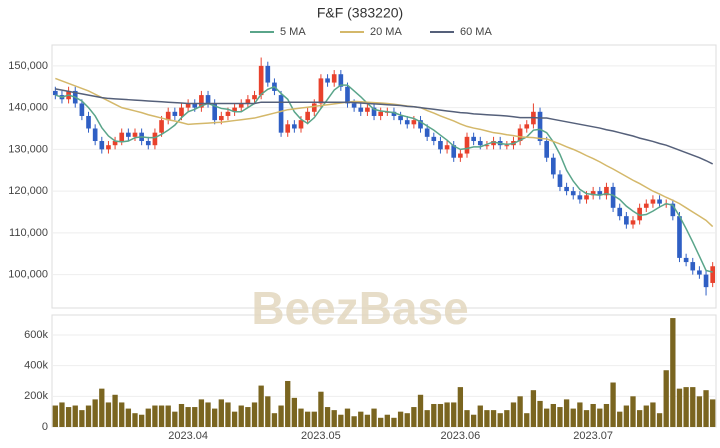 This screenshot has height=448, width=720. Describe the element at coordinates (321, 436) in the screenshot. I see `x-tick-label: 2023.05` at that location.